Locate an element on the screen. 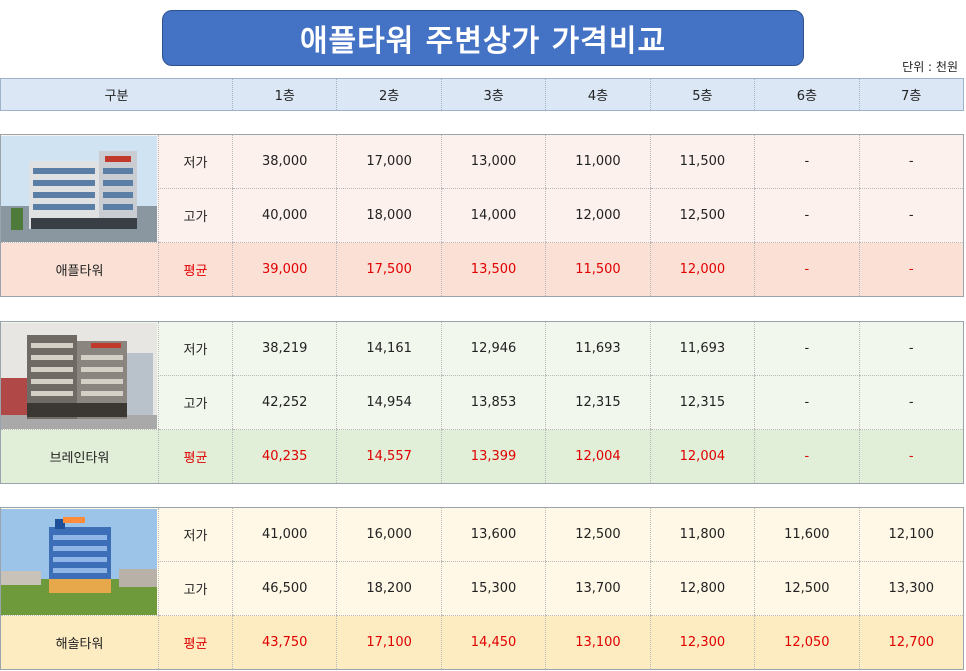 Image resolution: width=966 pixels, height=671 pixels. page-title: 애플타워 주변상가 가격비교 is located at coordinates (483, 38).